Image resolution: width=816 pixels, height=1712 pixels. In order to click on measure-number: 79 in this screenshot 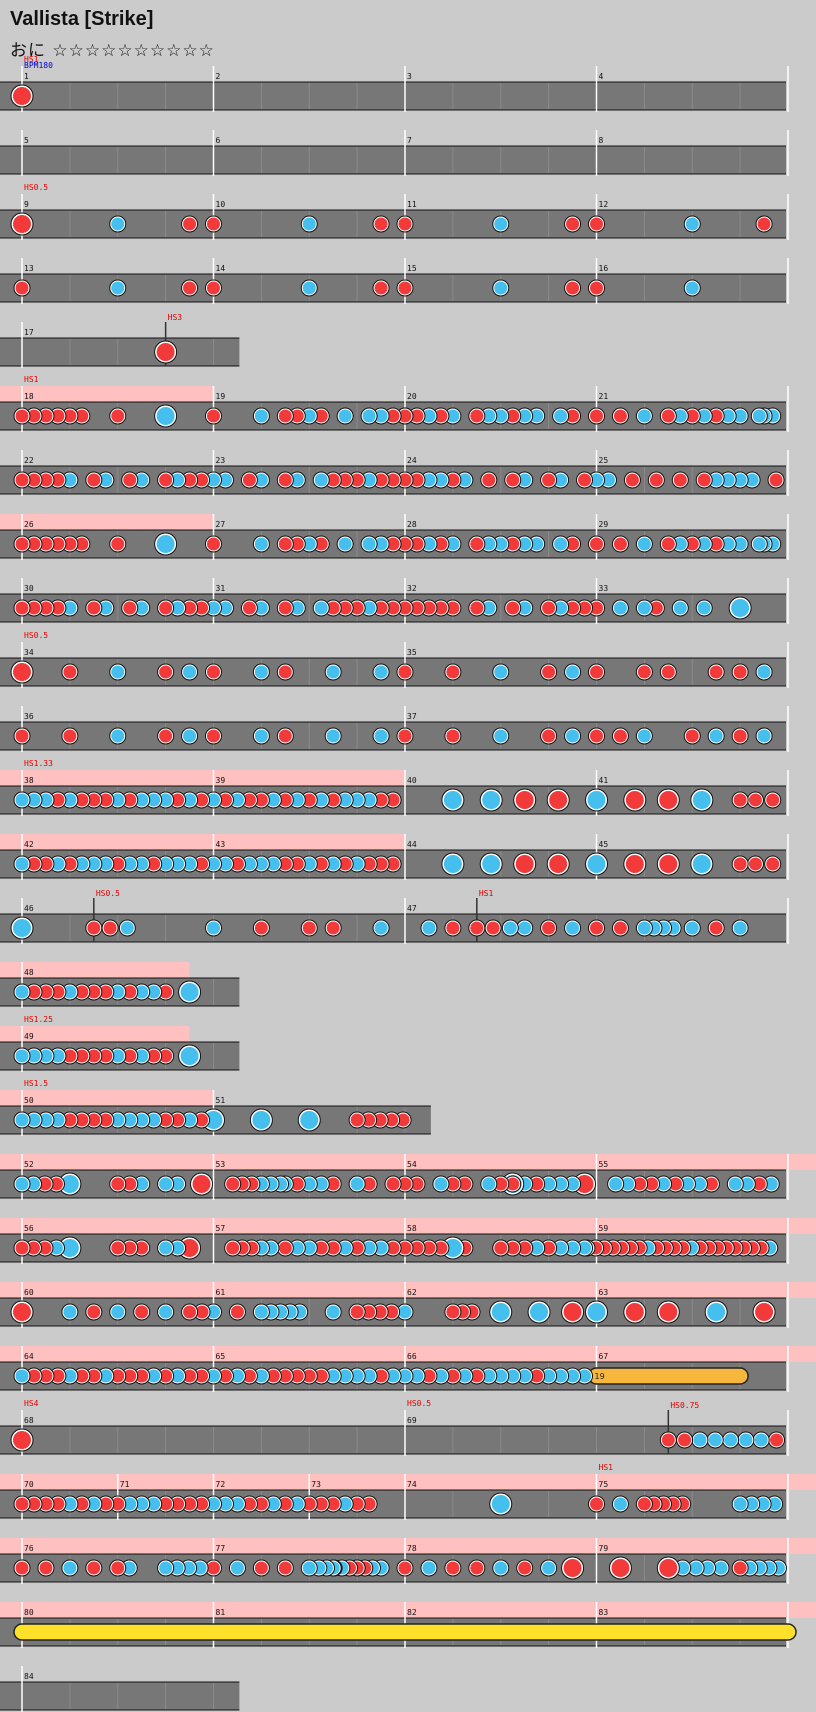, I will do `click(604, 1548)`.